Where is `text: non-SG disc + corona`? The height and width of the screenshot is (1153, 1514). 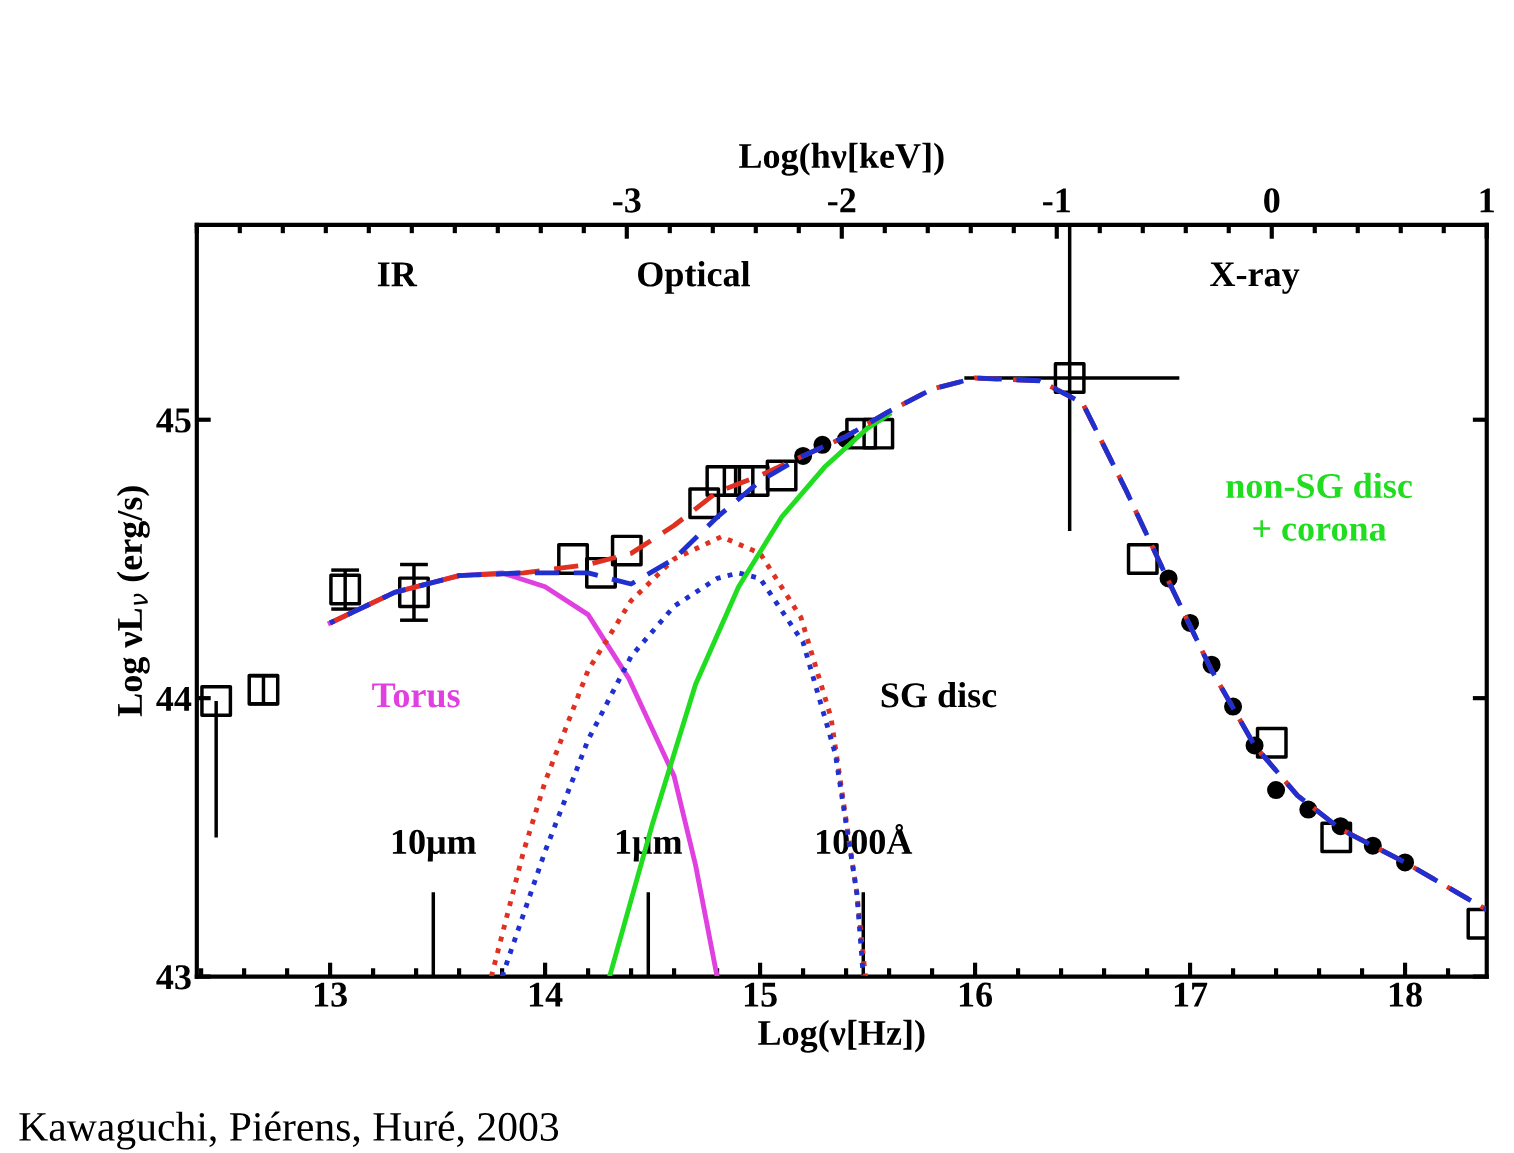 text: non-SG disc + corona is located at coordinates (1319, 506).